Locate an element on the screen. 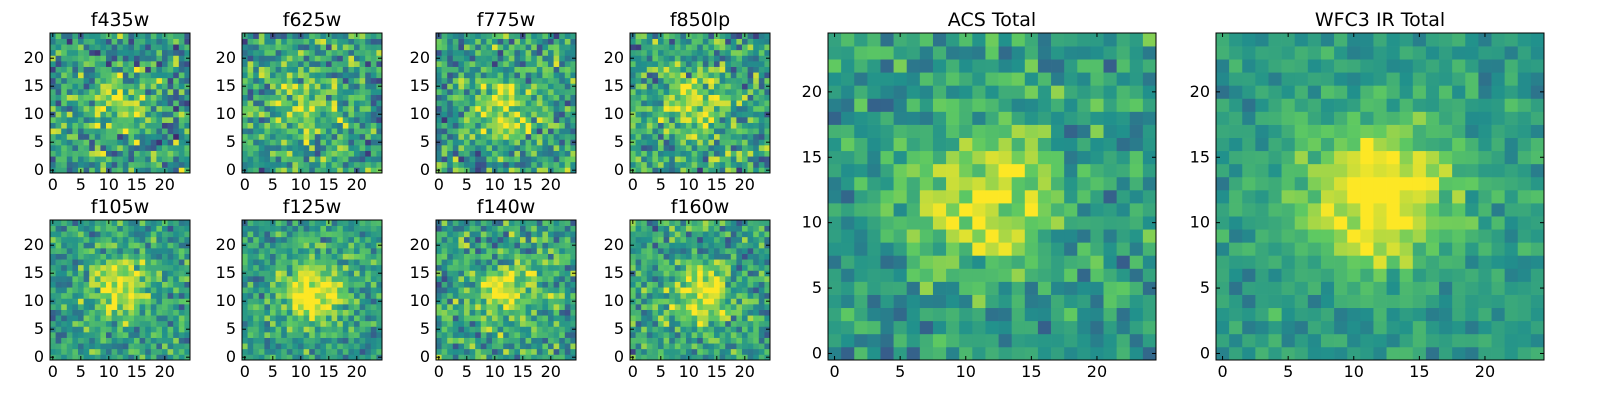 The image size is (1600, 400). y-tick-label: 0 is located at coordinates (425, 356).